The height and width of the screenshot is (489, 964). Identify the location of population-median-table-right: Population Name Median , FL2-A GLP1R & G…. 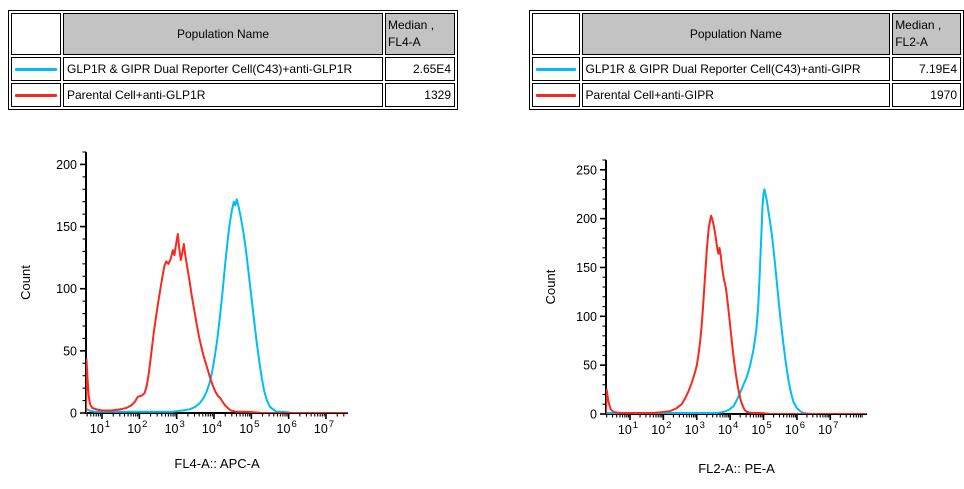
(746, 60).